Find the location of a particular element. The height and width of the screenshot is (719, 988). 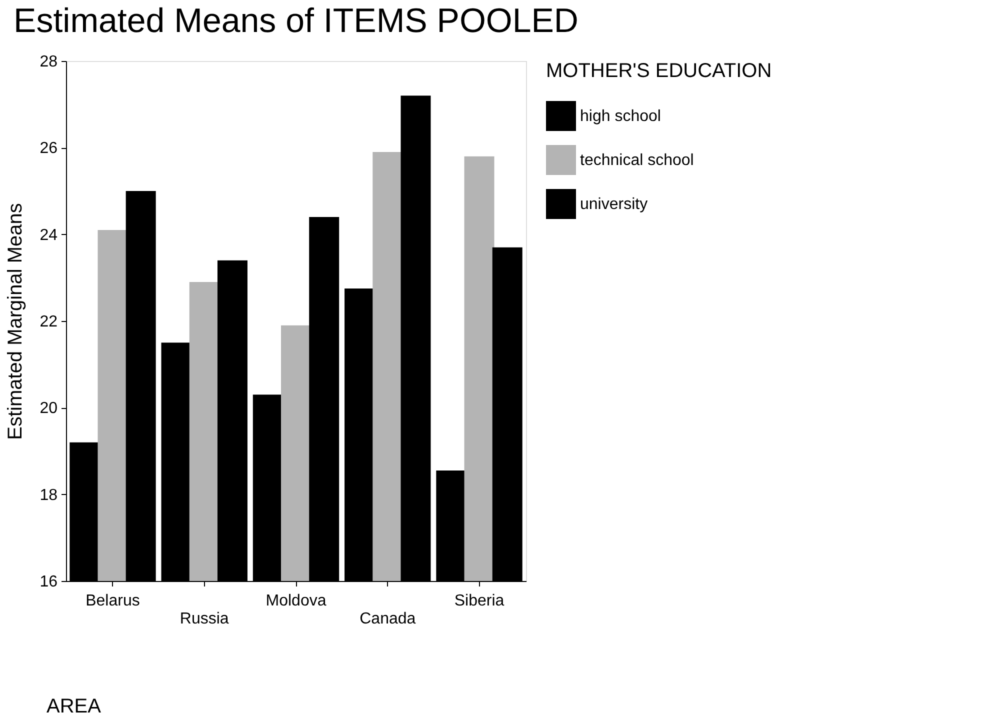

y-tick-label: 28 is located at coordinates (49, 62).